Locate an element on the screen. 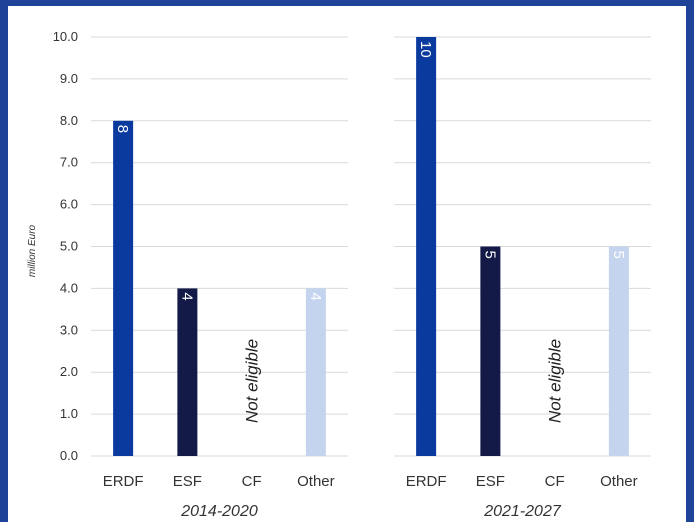  y-tick-label: 4.0 is located at coordinates (69, 287).